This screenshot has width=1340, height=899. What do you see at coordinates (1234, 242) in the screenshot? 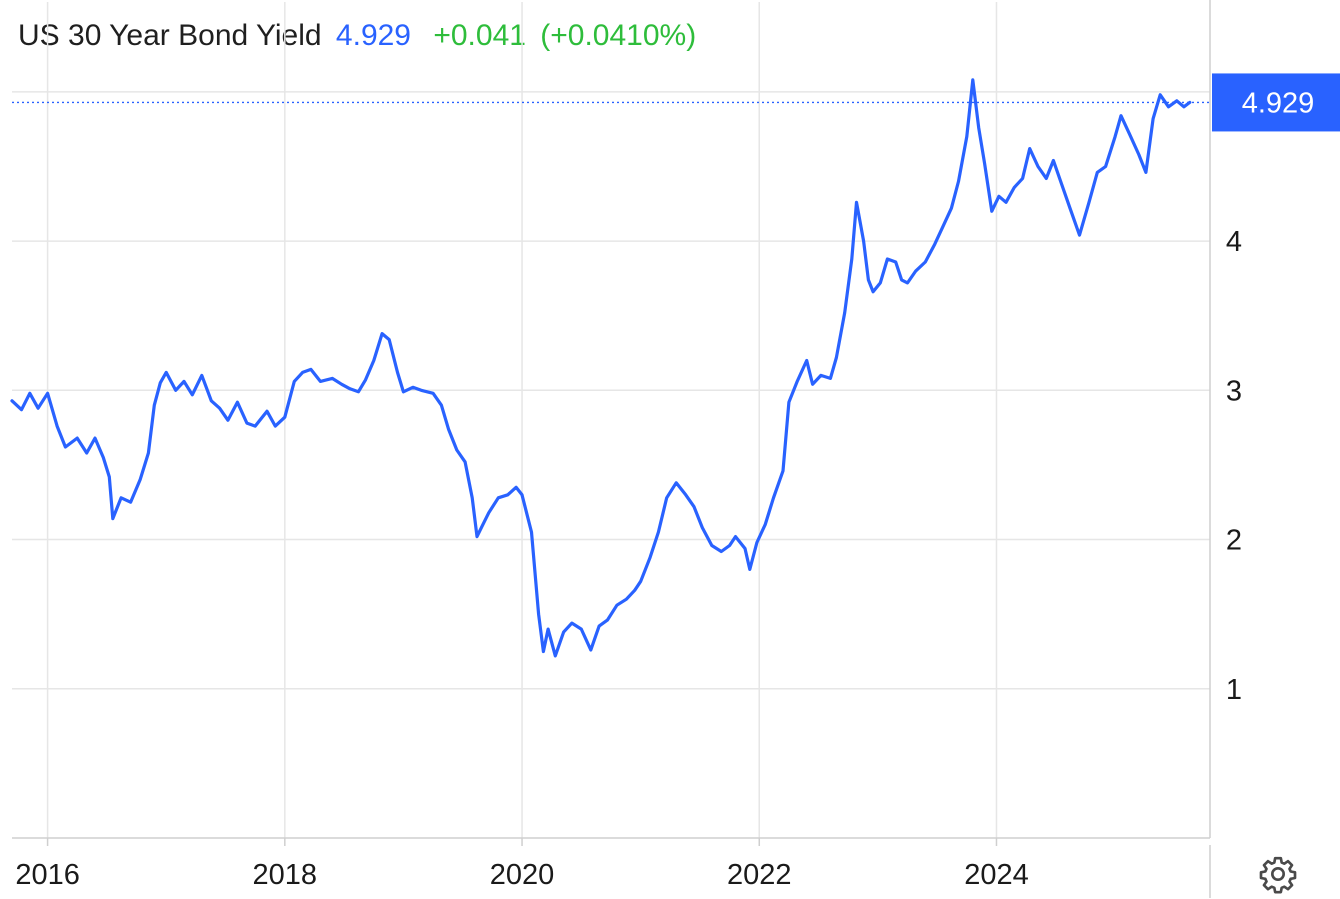
I see `y-tick-label: 4` at bounding box center [1234, 242].